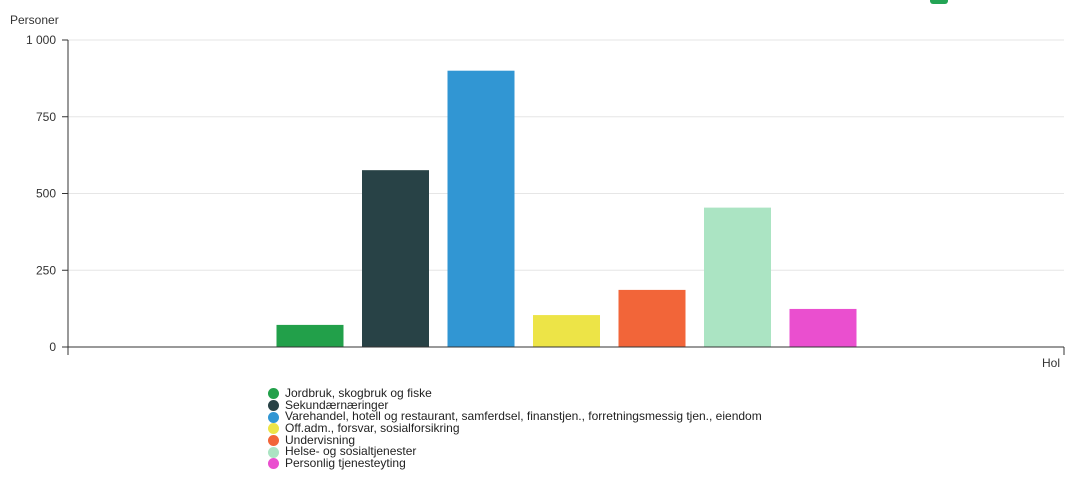 The height and width of the screenshot is (496, 1069). Describe the element at coordinates (515, 404) in the screenshot. I see `legend-item: Sekundærnæringer` at that location.